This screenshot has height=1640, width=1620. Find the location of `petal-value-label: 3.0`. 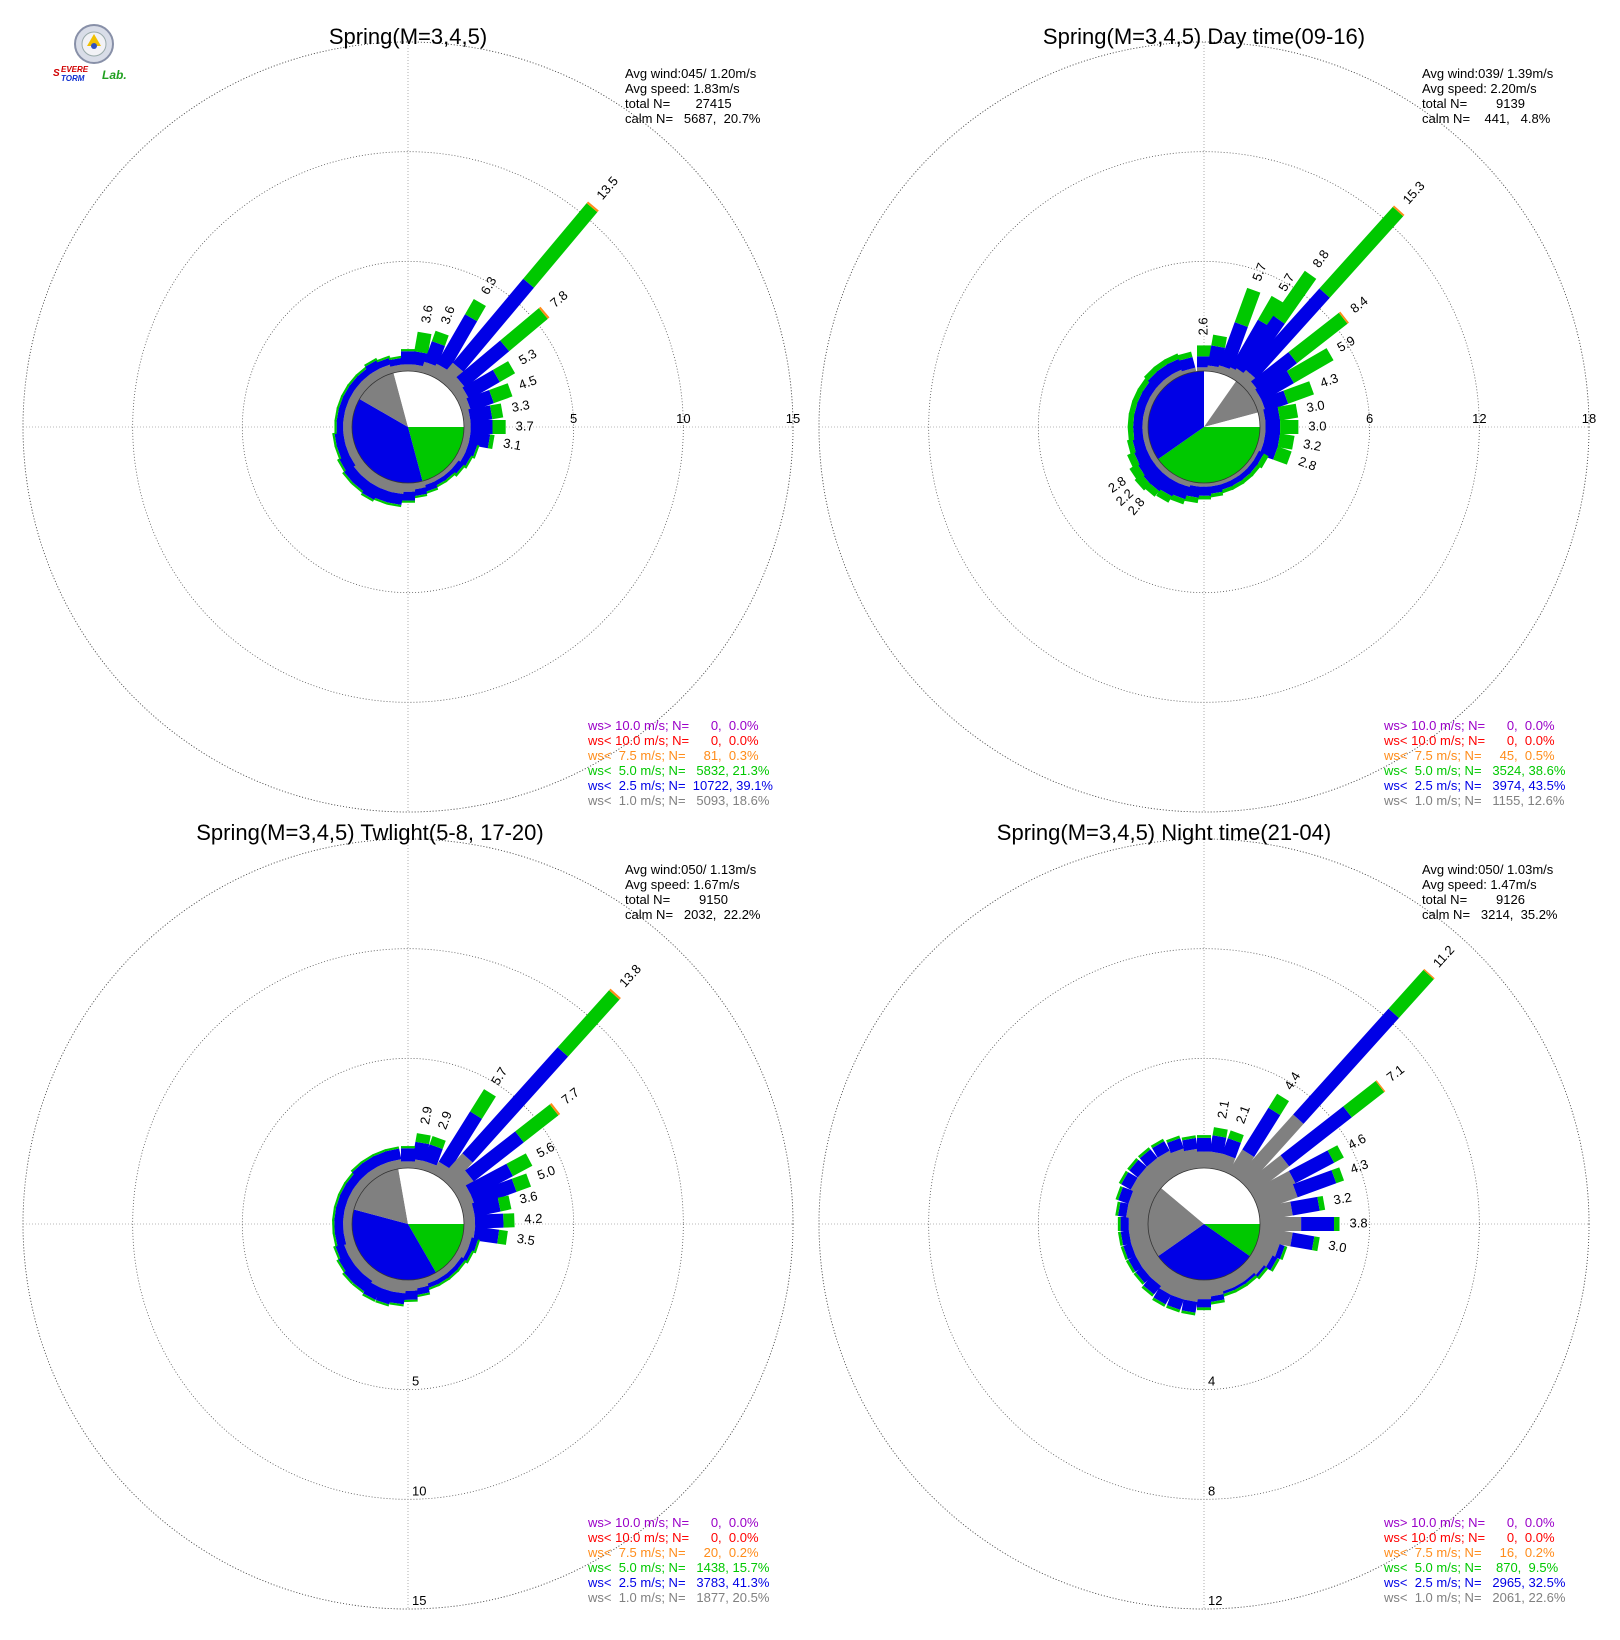

petal-value-label: 3.0 is located at coordinates (1317, 425).